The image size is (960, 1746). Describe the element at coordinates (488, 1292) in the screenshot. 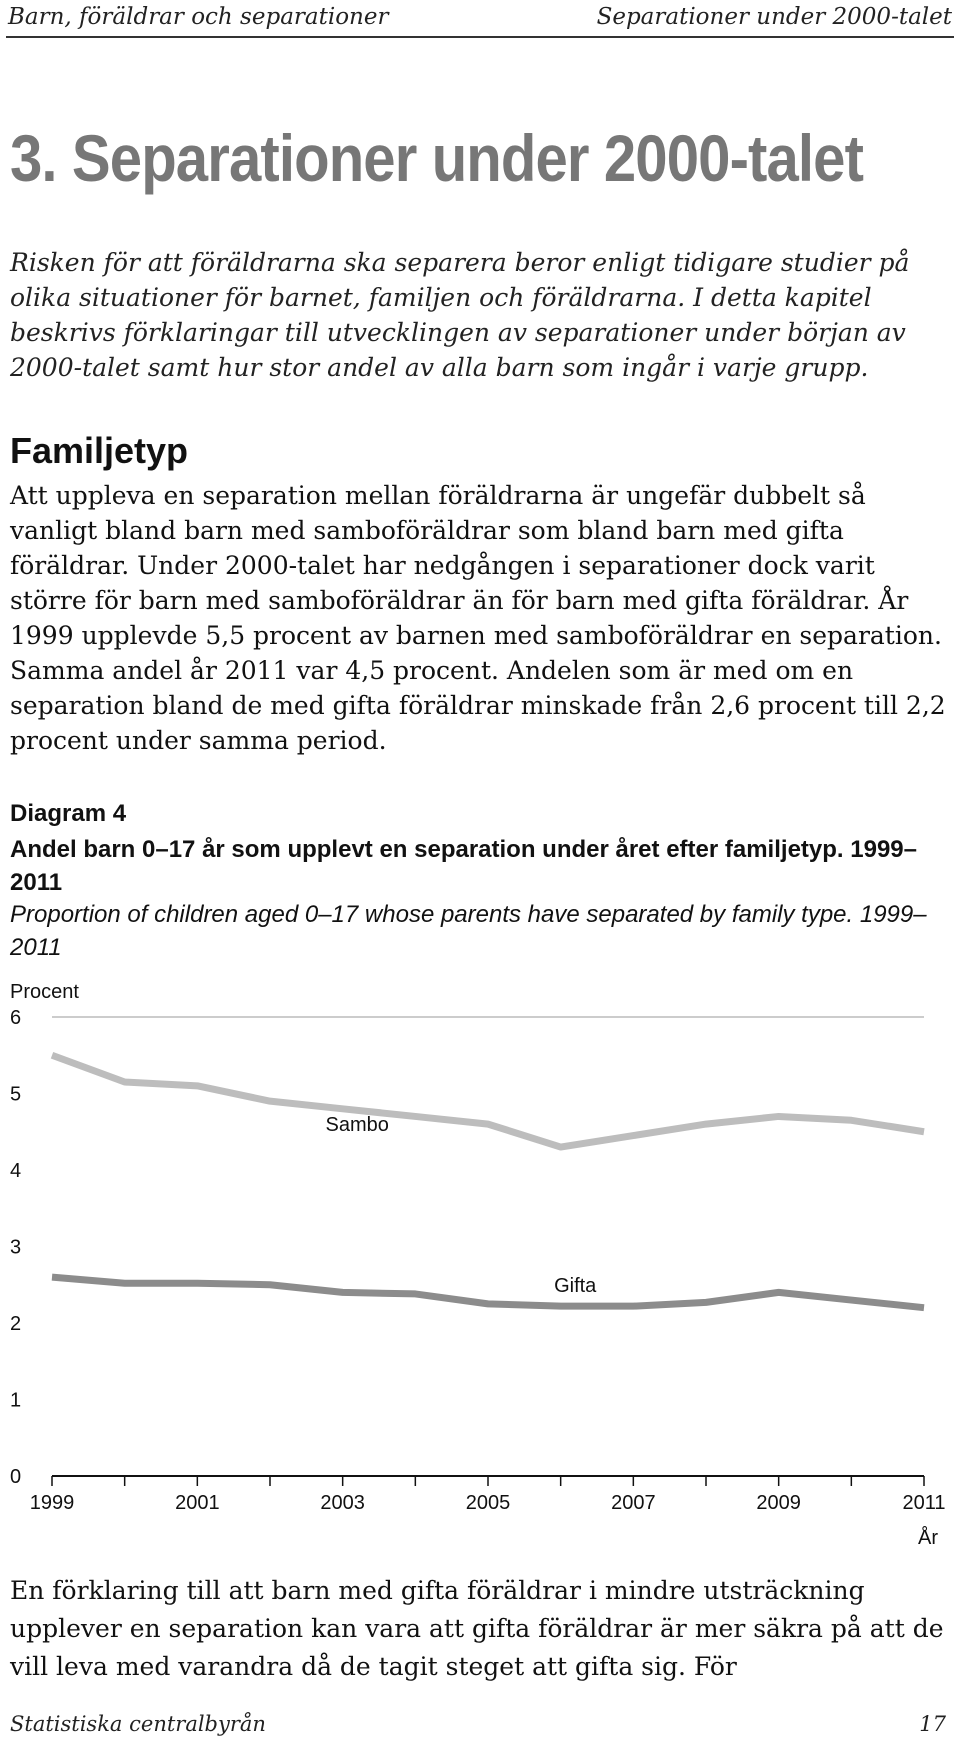

I see `series-line-gifta` at that location.